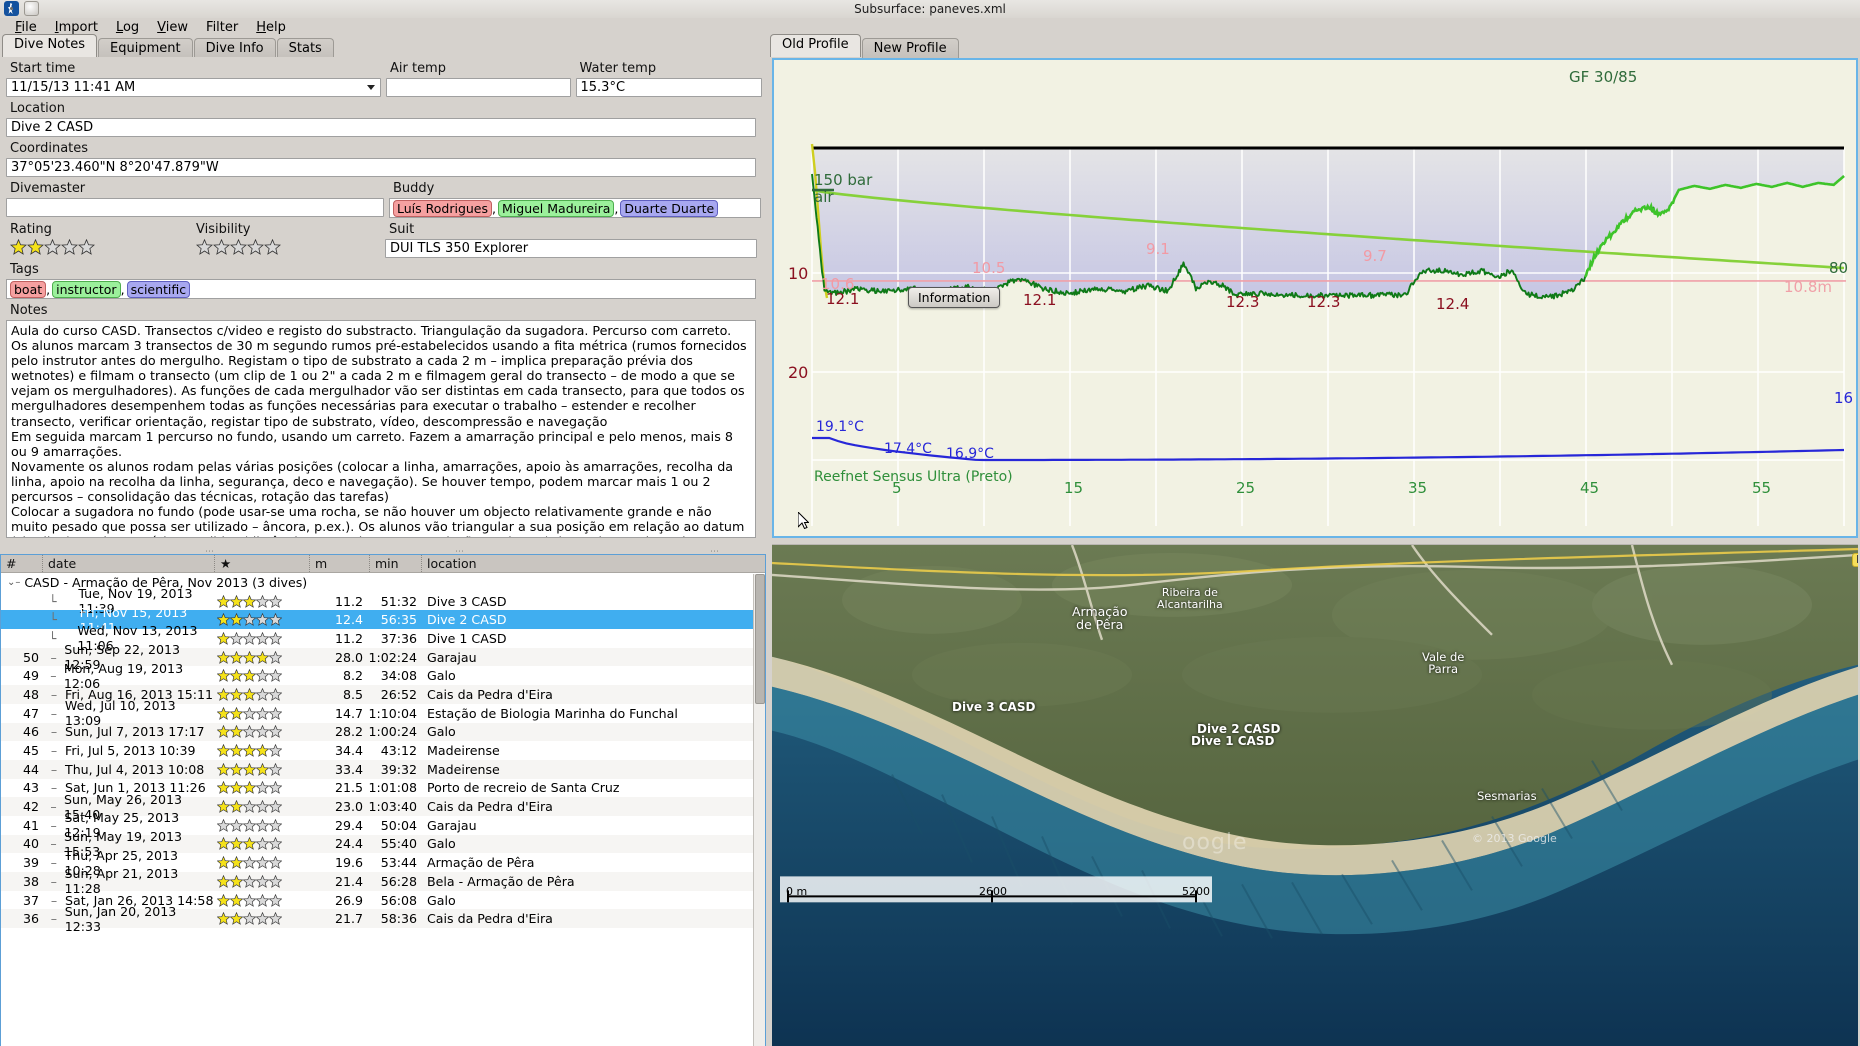 This screenshot has height=1046, width=1860. I want to click on start-time-input: 11/15/13 11:41 AM, so click(193, 87).